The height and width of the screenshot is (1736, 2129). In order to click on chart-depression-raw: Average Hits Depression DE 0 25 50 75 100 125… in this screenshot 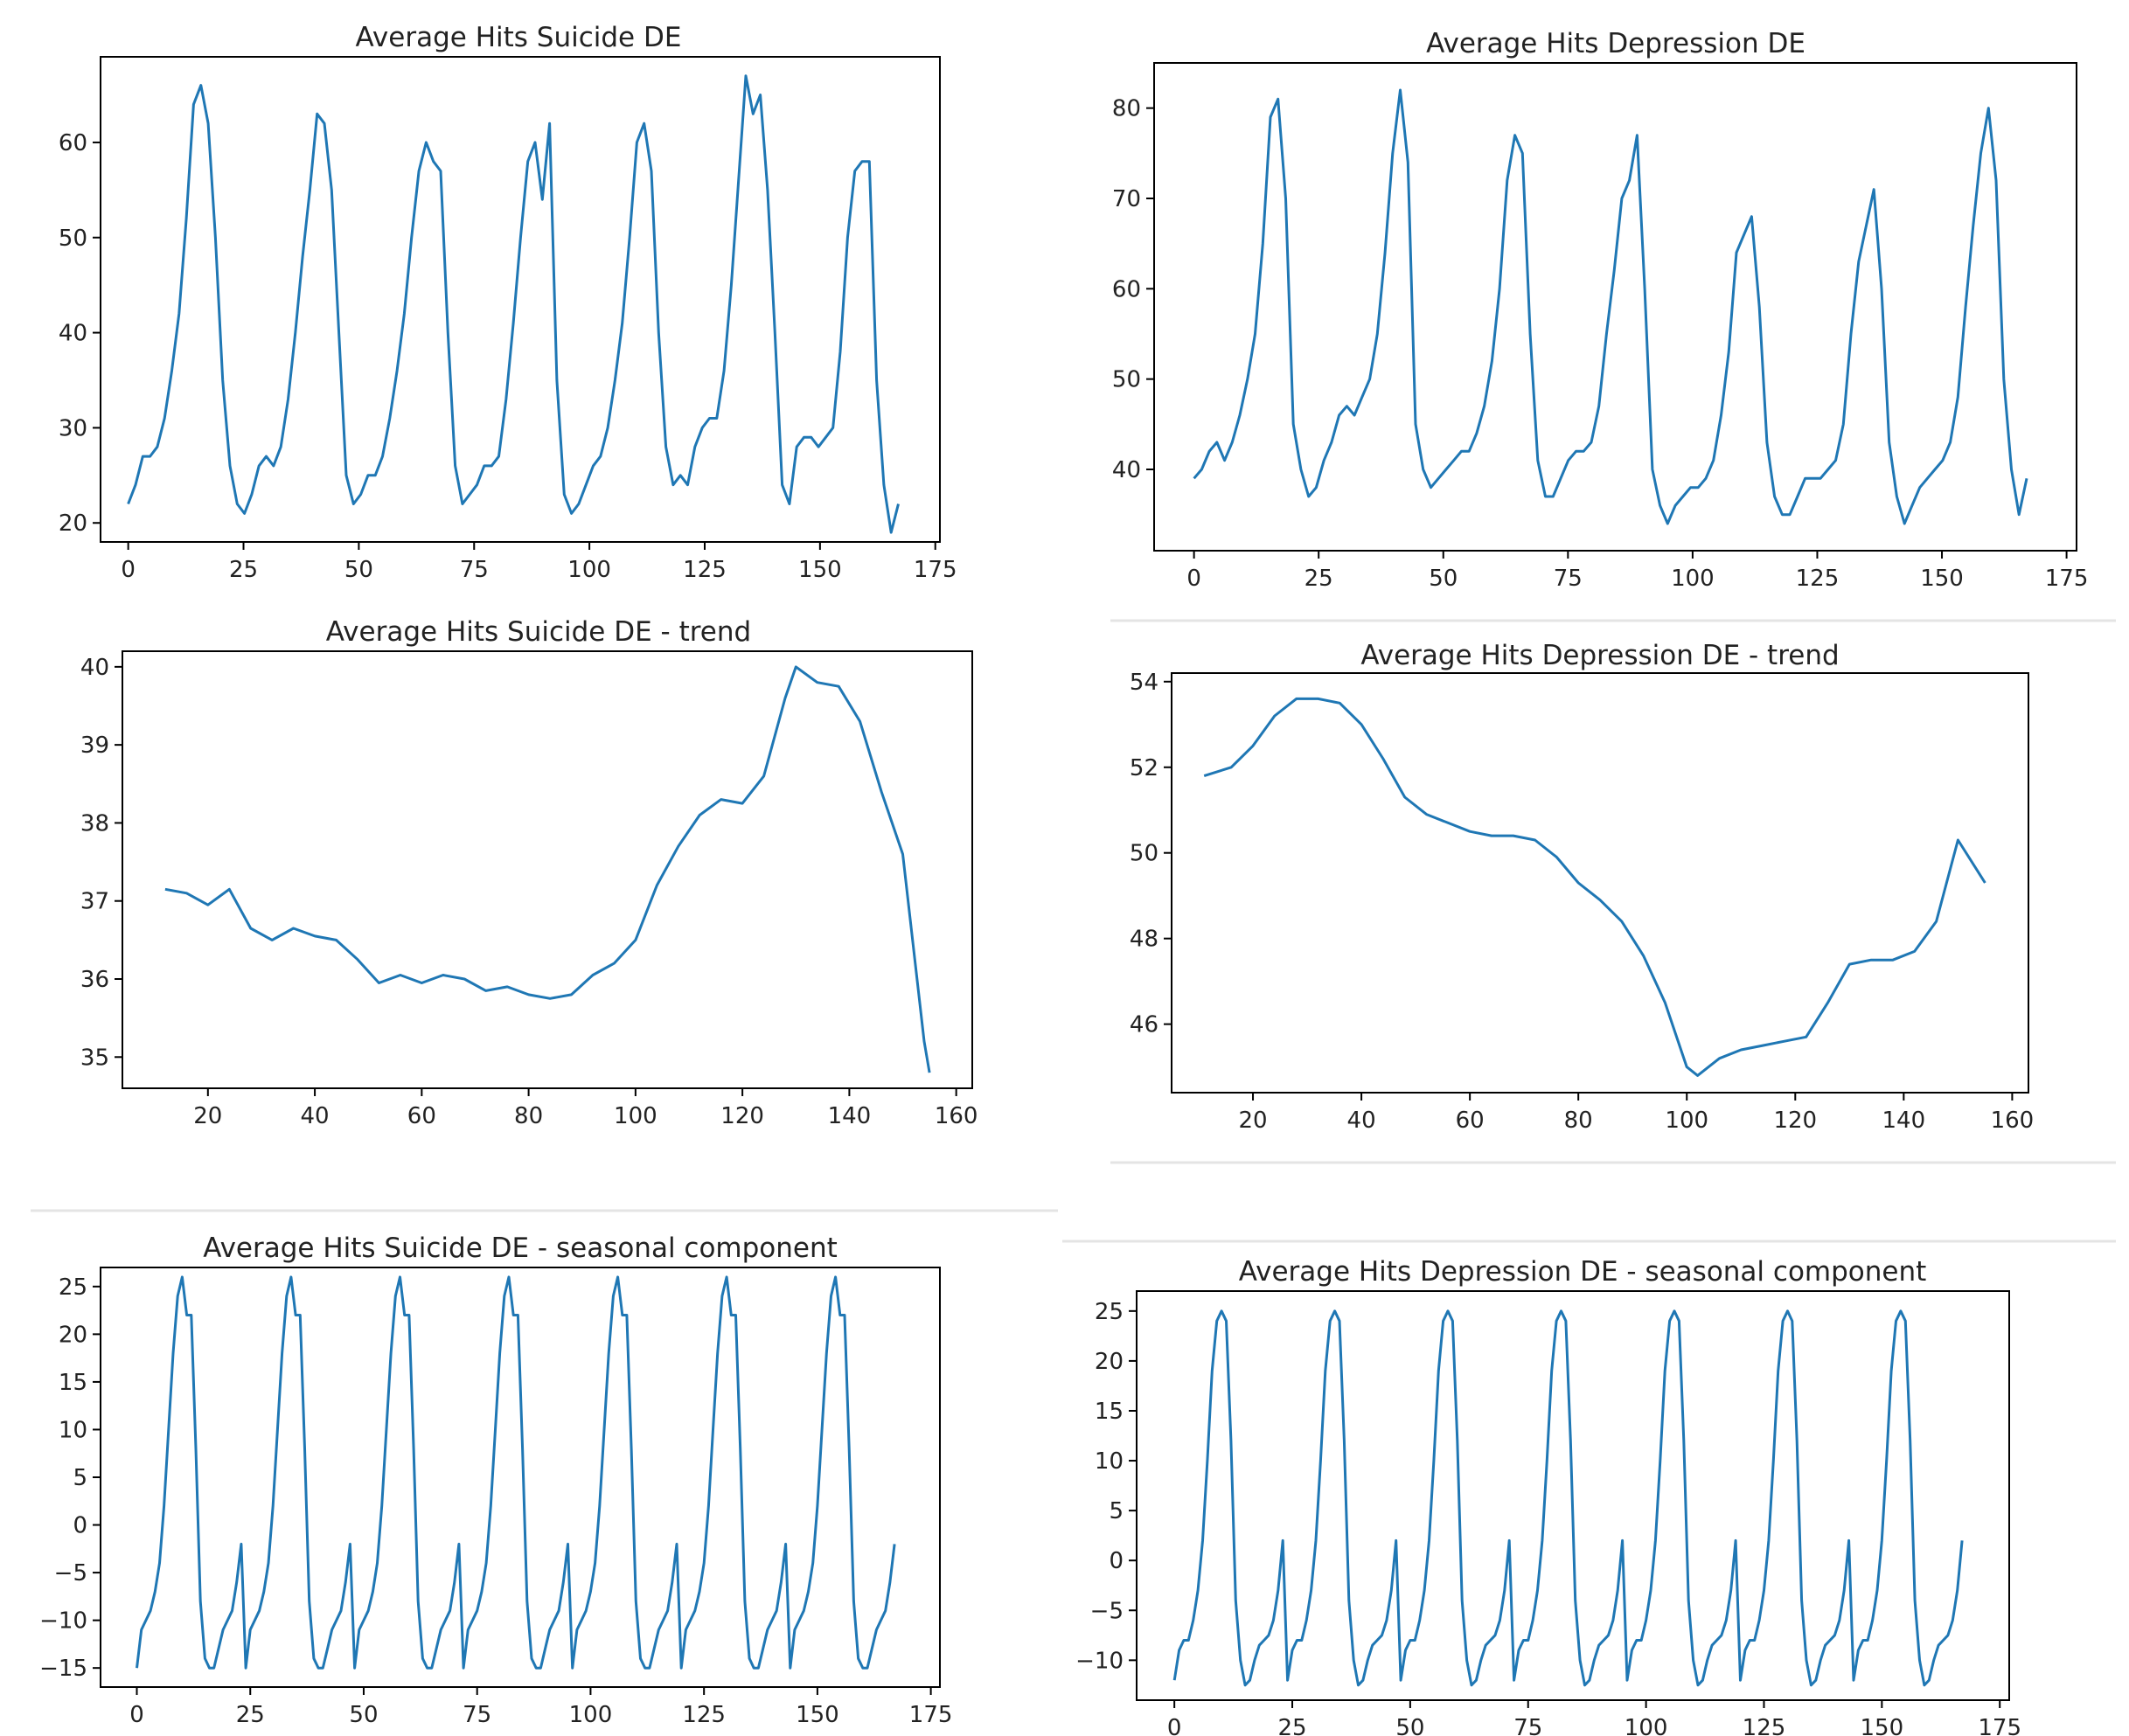, I will do `click(1601, 310)`.